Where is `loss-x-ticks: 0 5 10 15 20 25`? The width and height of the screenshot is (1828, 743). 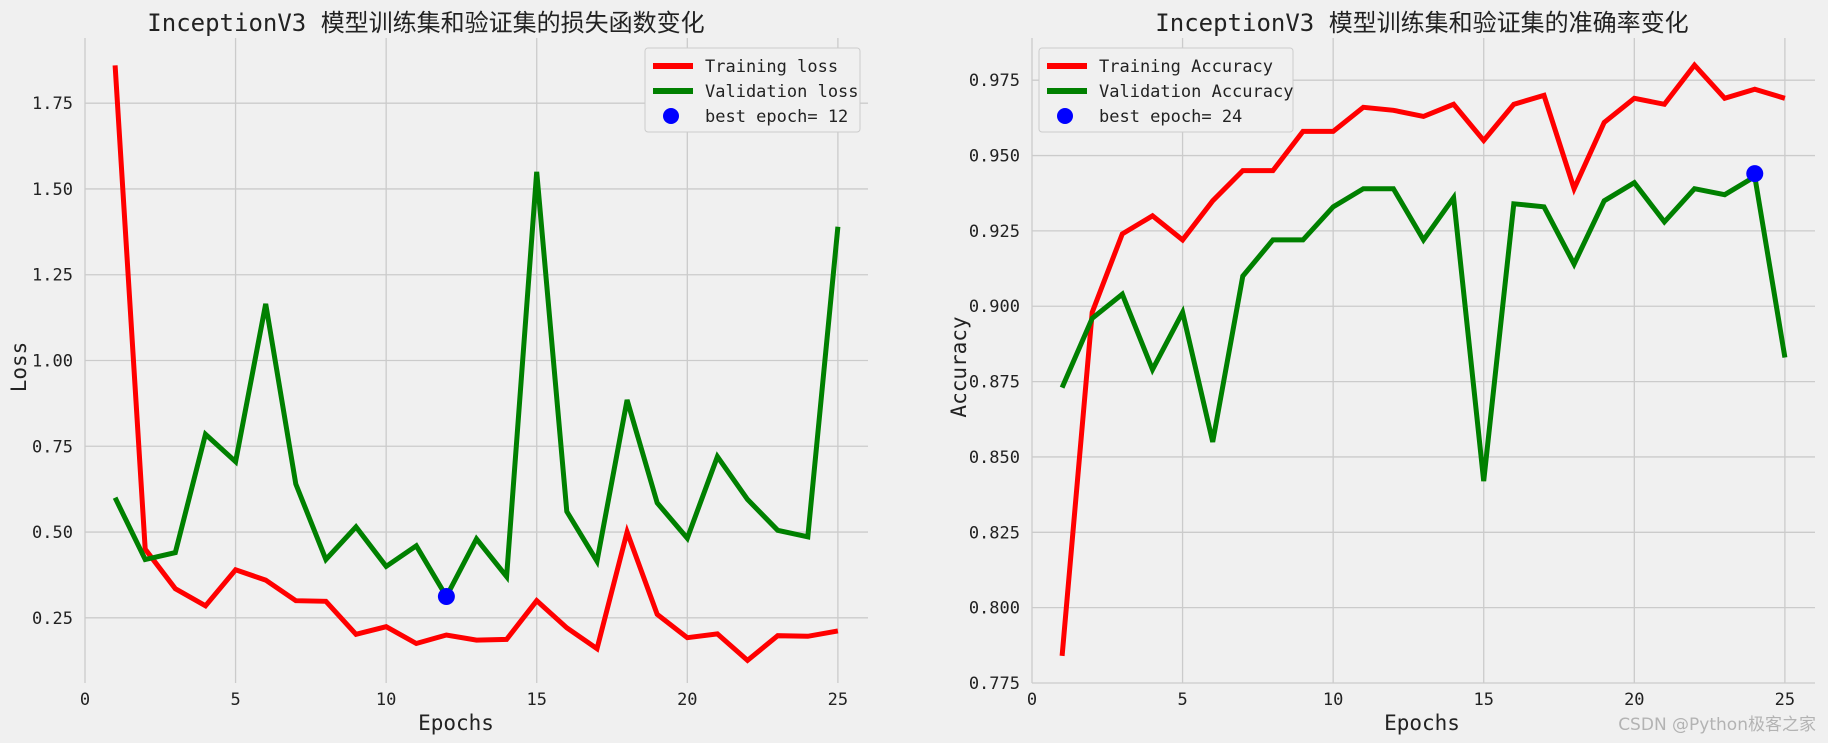
loss-x-ticks: 0 5 10 15 20 25 is located at coordinates (464, 700).